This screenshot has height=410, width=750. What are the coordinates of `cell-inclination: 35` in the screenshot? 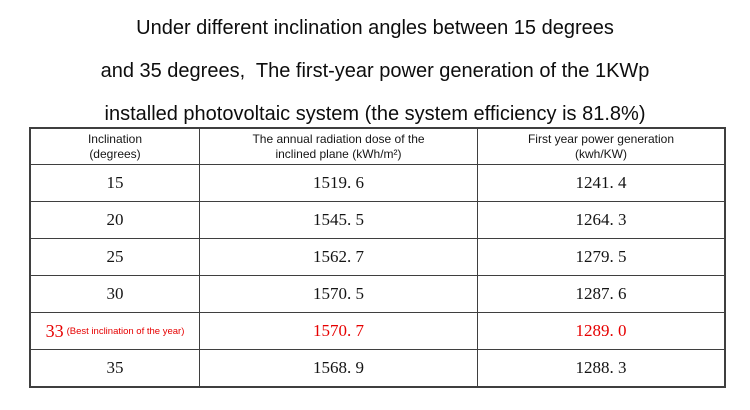 It's located at (115, 367).